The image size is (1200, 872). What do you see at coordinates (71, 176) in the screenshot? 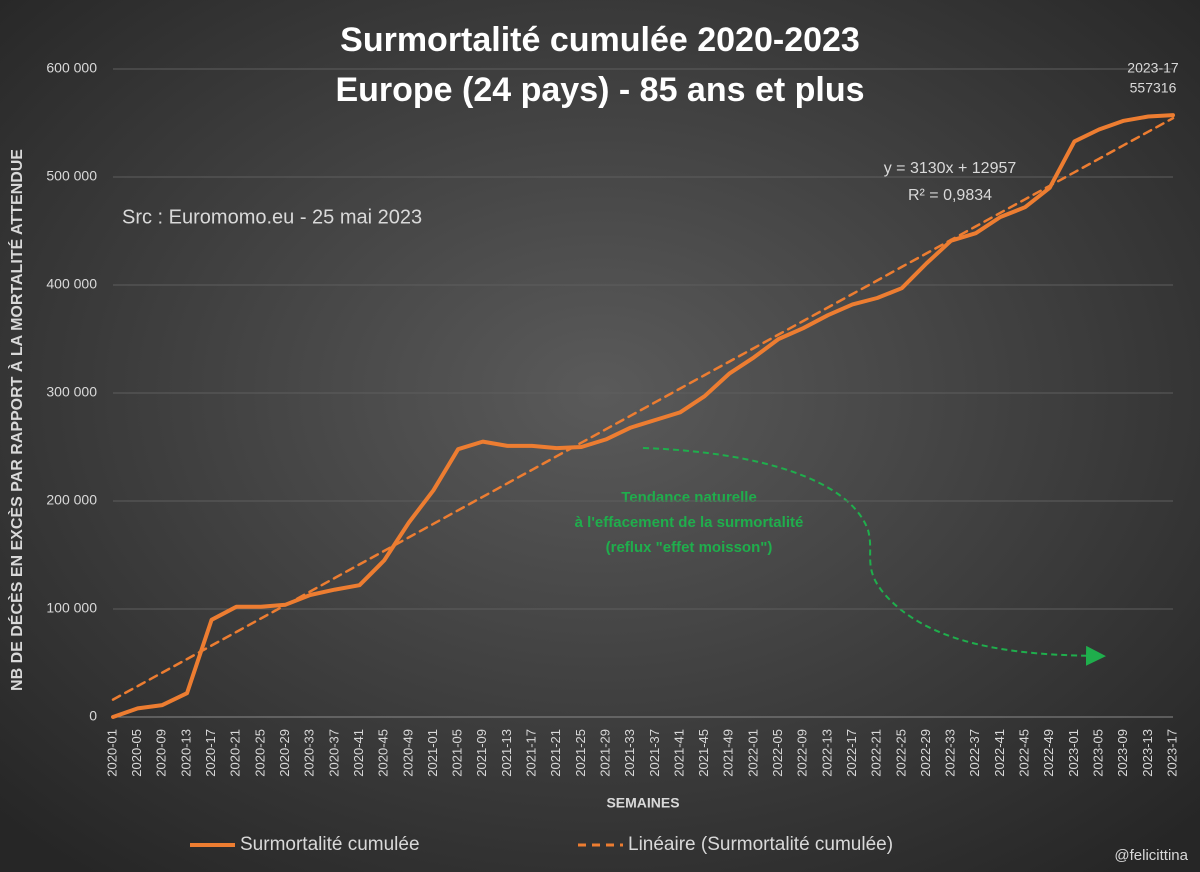
I see `y-tick-label: 500 000` at bounding box center [71, 176].